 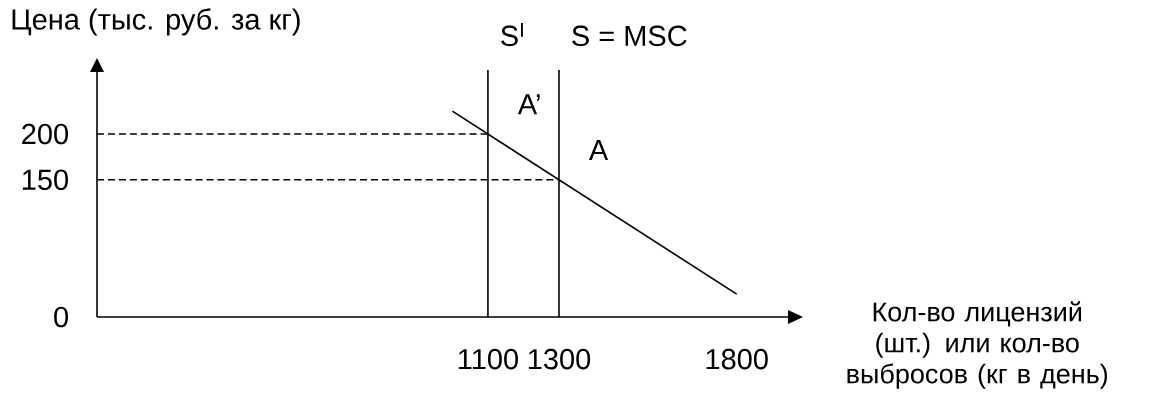 What do you see at coordinates (598, 149) in the screenshot?
I see `annotation: A` at bounding box center [598, 149].